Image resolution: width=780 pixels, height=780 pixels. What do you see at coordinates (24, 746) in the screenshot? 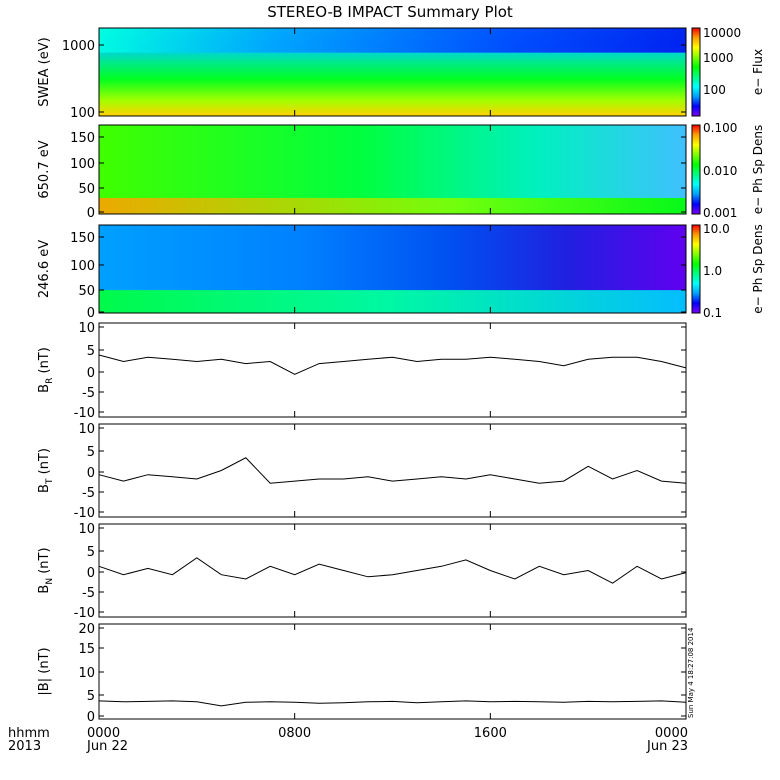
I see `x-axis-label-bottom: 2013` at bounding box center [24, 746].